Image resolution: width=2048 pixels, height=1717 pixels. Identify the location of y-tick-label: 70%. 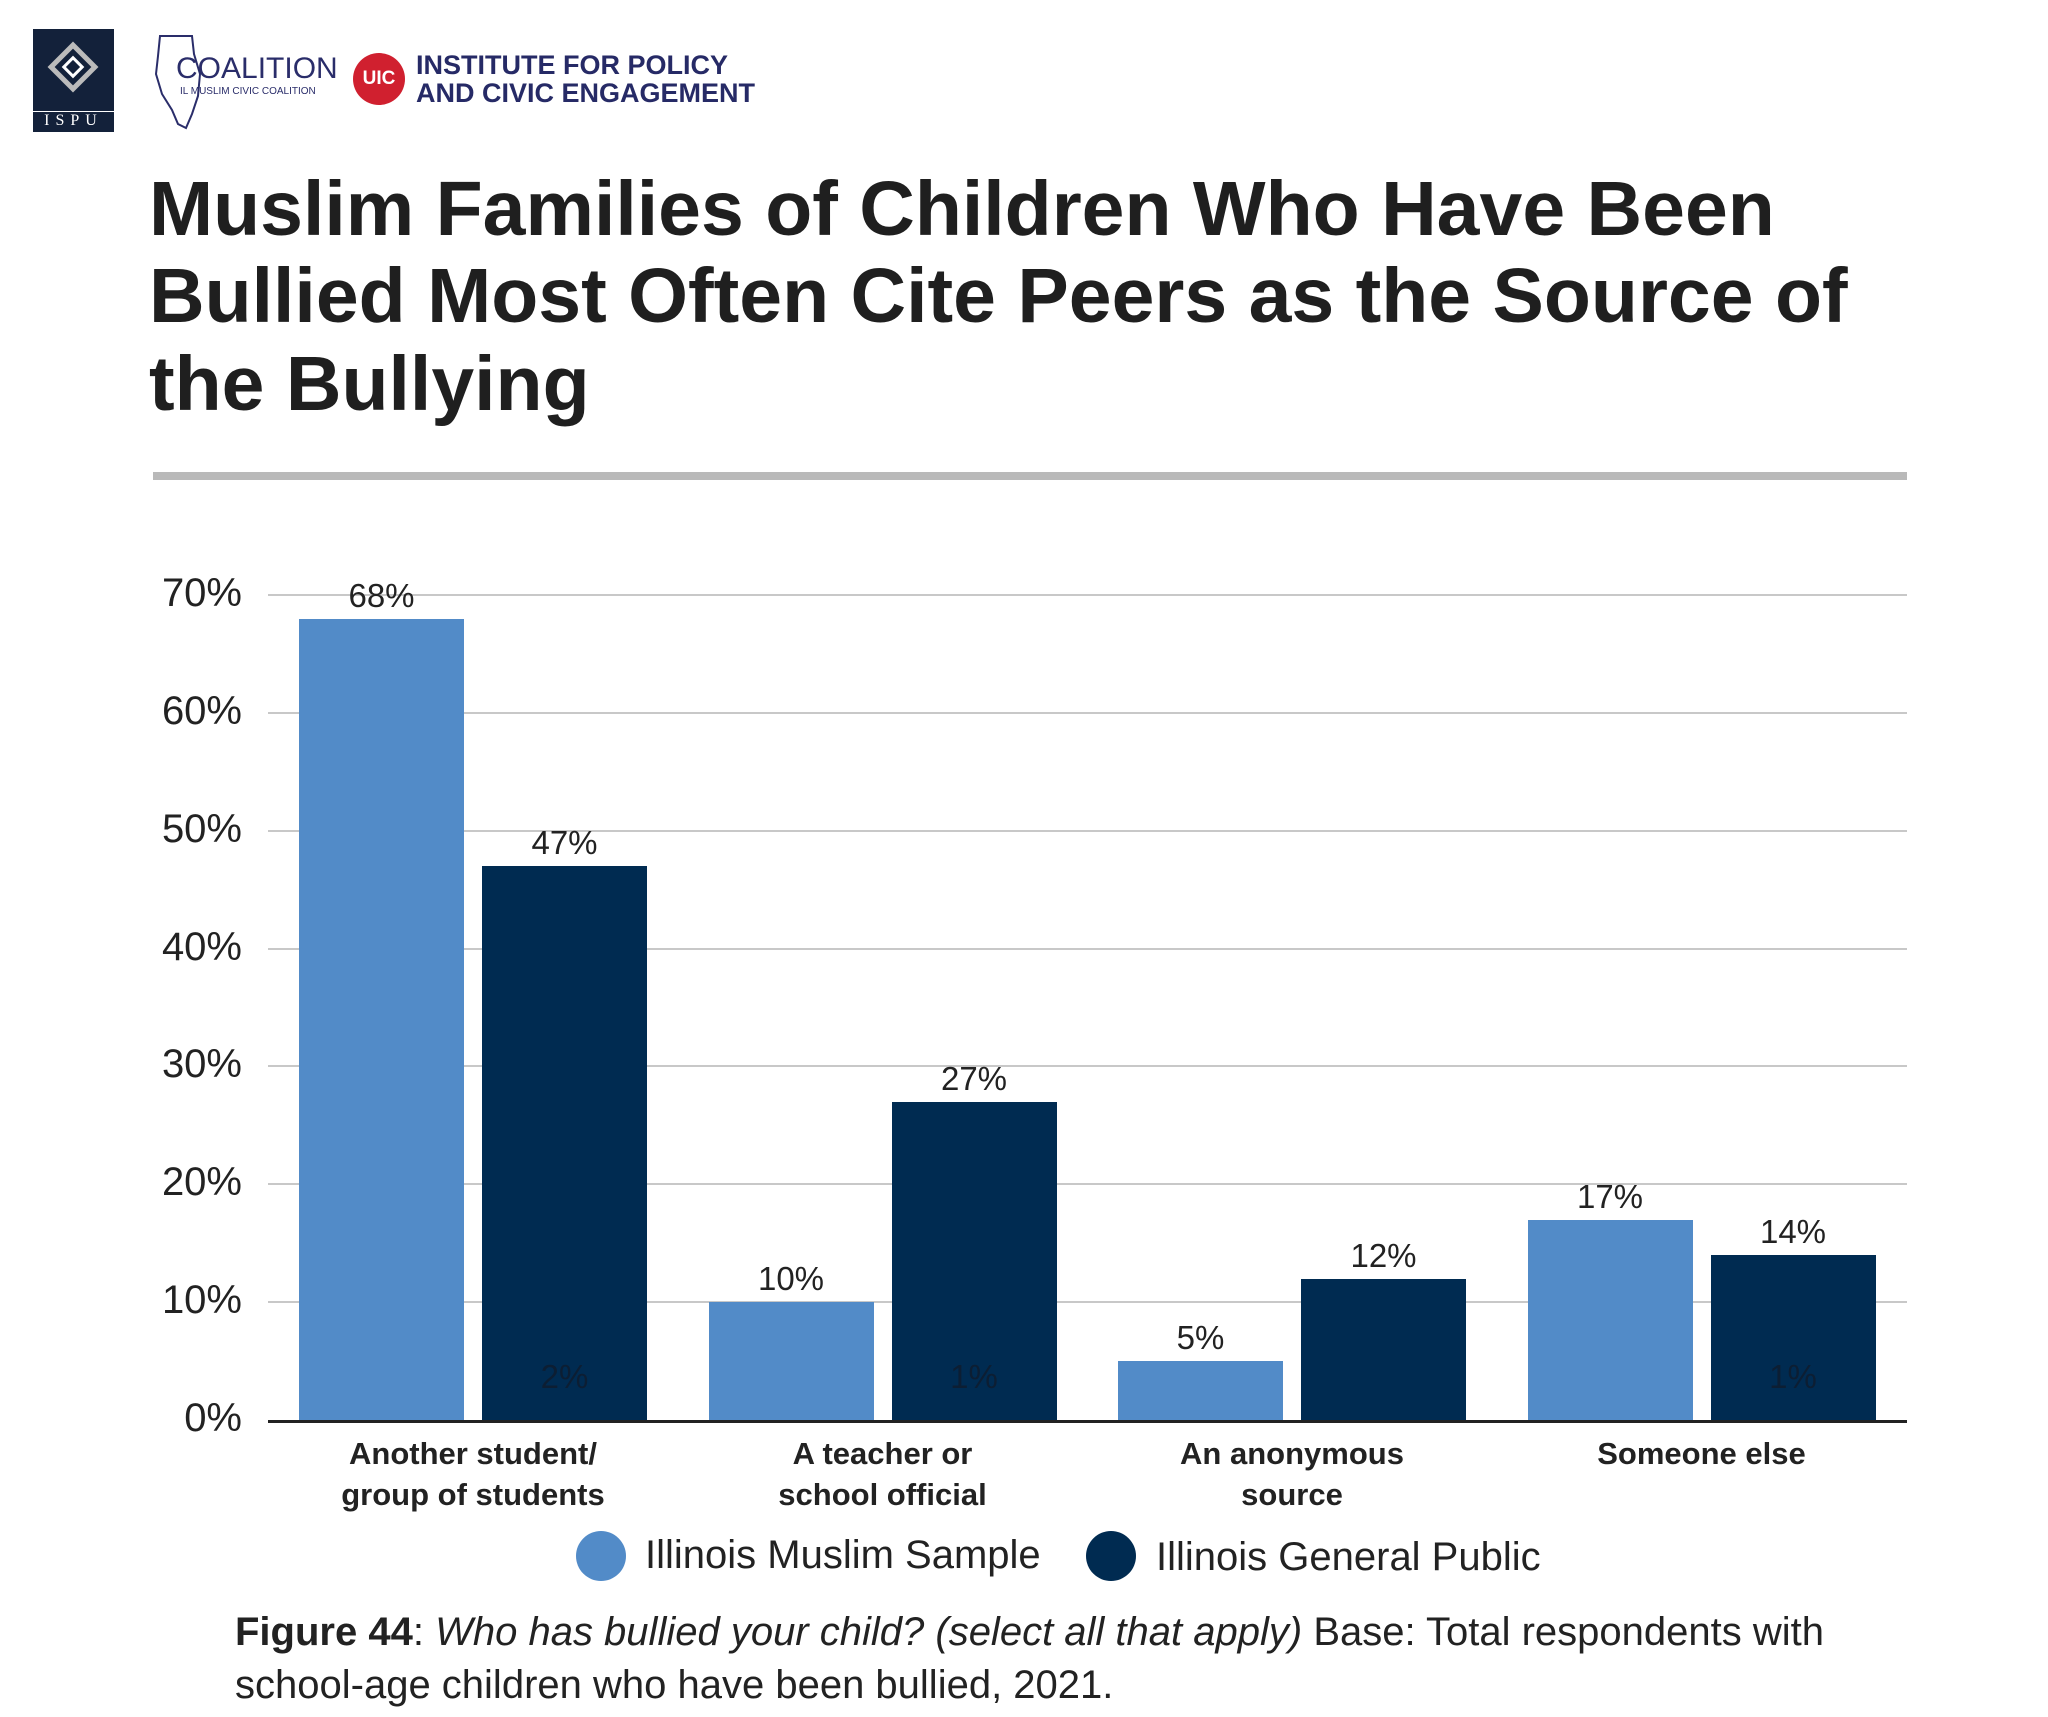
(201, 593).